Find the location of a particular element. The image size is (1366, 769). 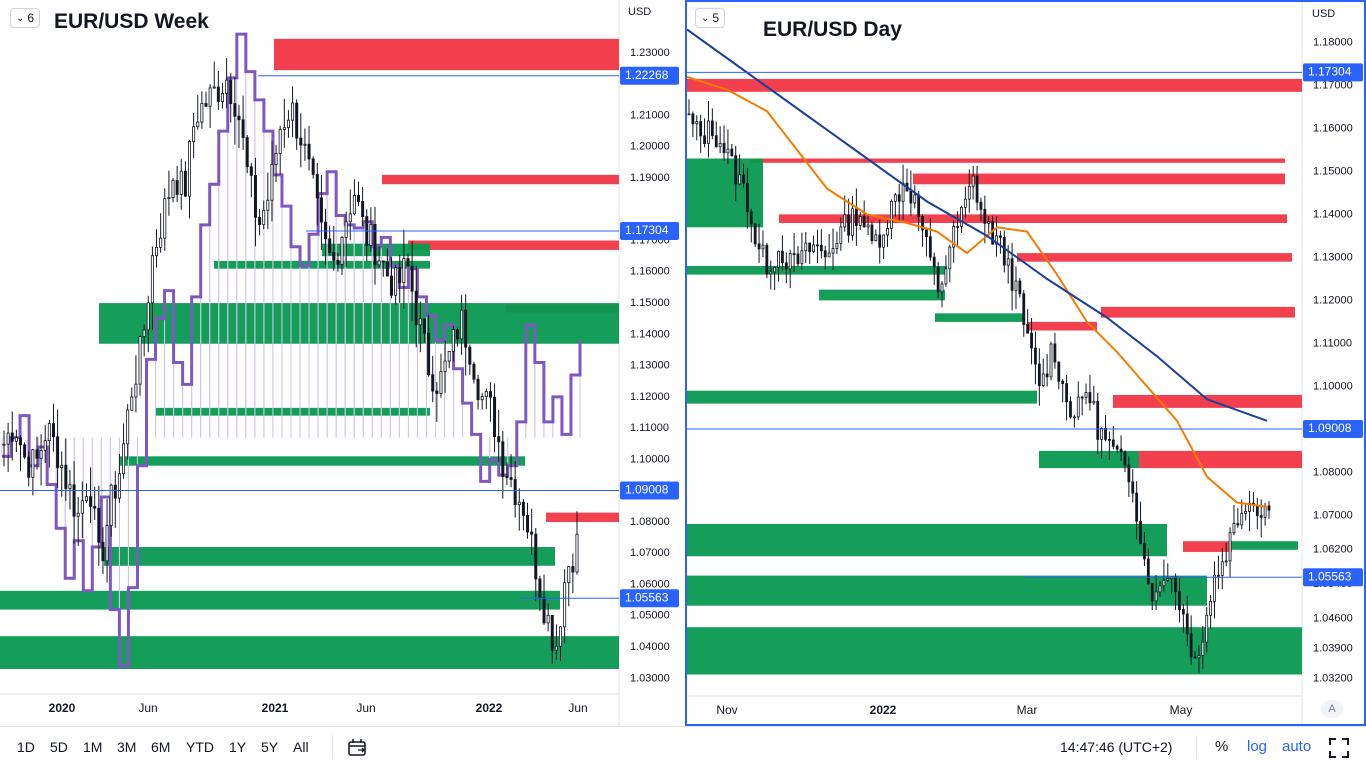

log-scale-toggle: log is located at coordinates (1257, 746).